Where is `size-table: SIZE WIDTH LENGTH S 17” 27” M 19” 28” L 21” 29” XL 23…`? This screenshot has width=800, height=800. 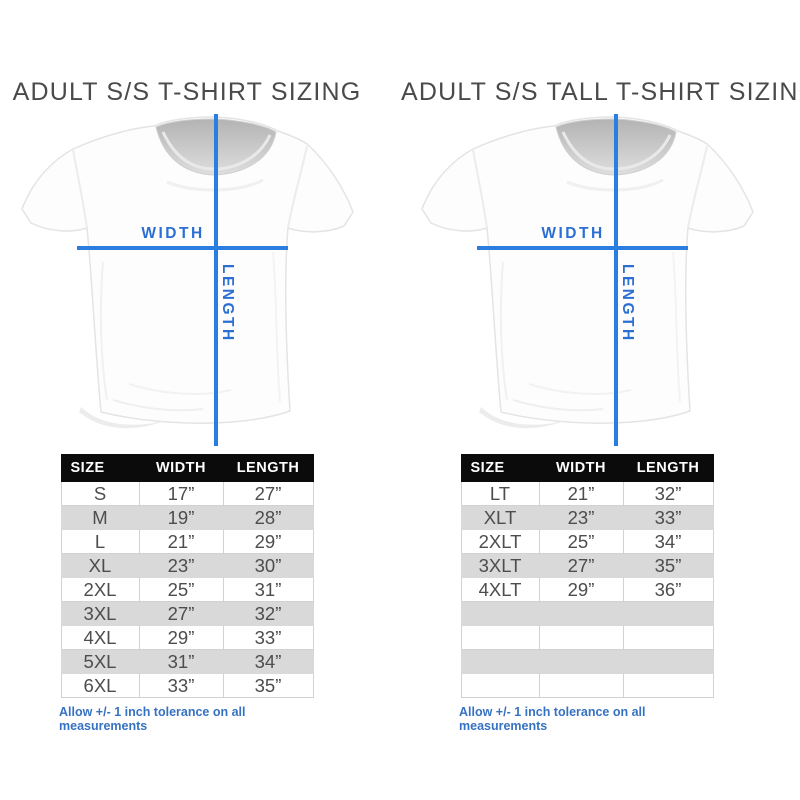
size-table: SIZE WIDTH LENGTH S 17” 27” M 19” 28” L 21” 29” XL 23… is located at coordinates (187, 576).